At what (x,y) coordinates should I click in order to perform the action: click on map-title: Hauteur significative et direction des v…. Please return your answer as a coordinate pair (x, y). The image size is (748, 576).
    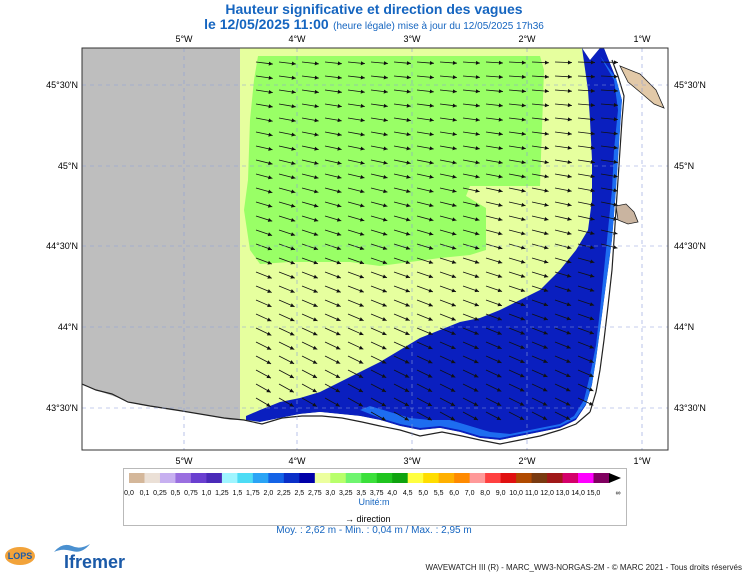
    Looking at the image, I should click on (374, 9).